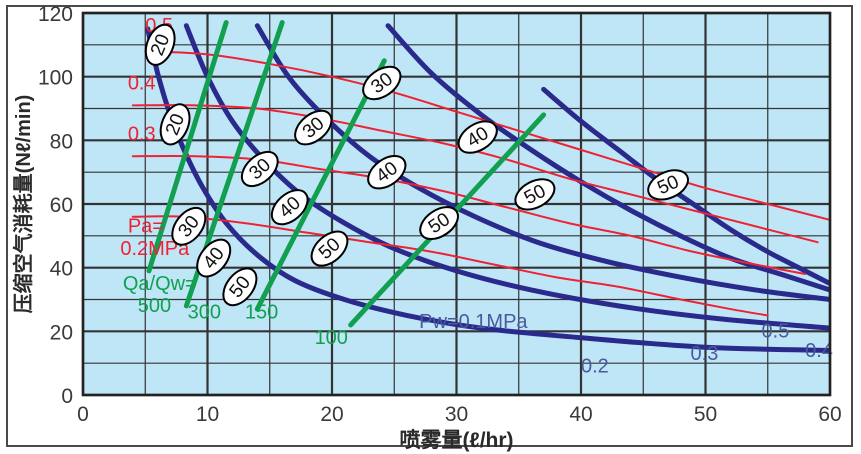 This screenshot has height=454, width=861. Describe the element at coordinates (580, 414) in the screenshot. I see `x-tick-label: 40` at that location.